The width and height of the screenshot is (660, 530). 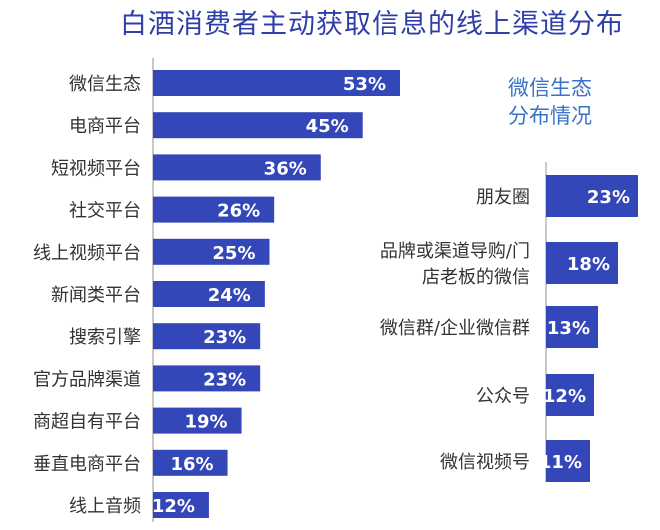 What do you see at coordinates (87, 422) in the screenshot?
I see `left-category-label-8: 商超自有平台` at bounding box center [87, 422].